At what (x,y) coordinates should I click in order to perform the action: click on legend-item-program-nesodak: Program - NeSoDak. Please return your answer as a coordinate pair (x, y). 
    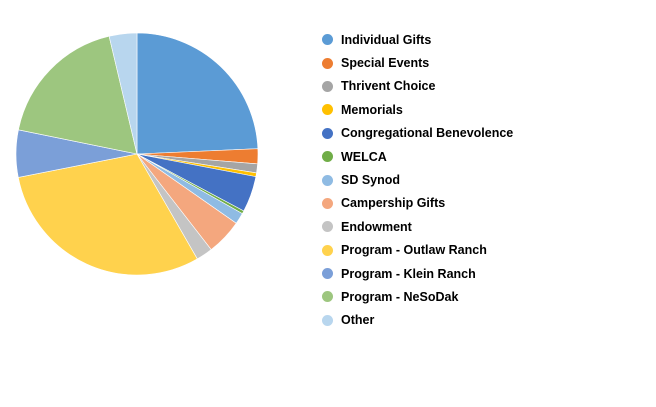
    Looking at the image, I should click on (417, 296).